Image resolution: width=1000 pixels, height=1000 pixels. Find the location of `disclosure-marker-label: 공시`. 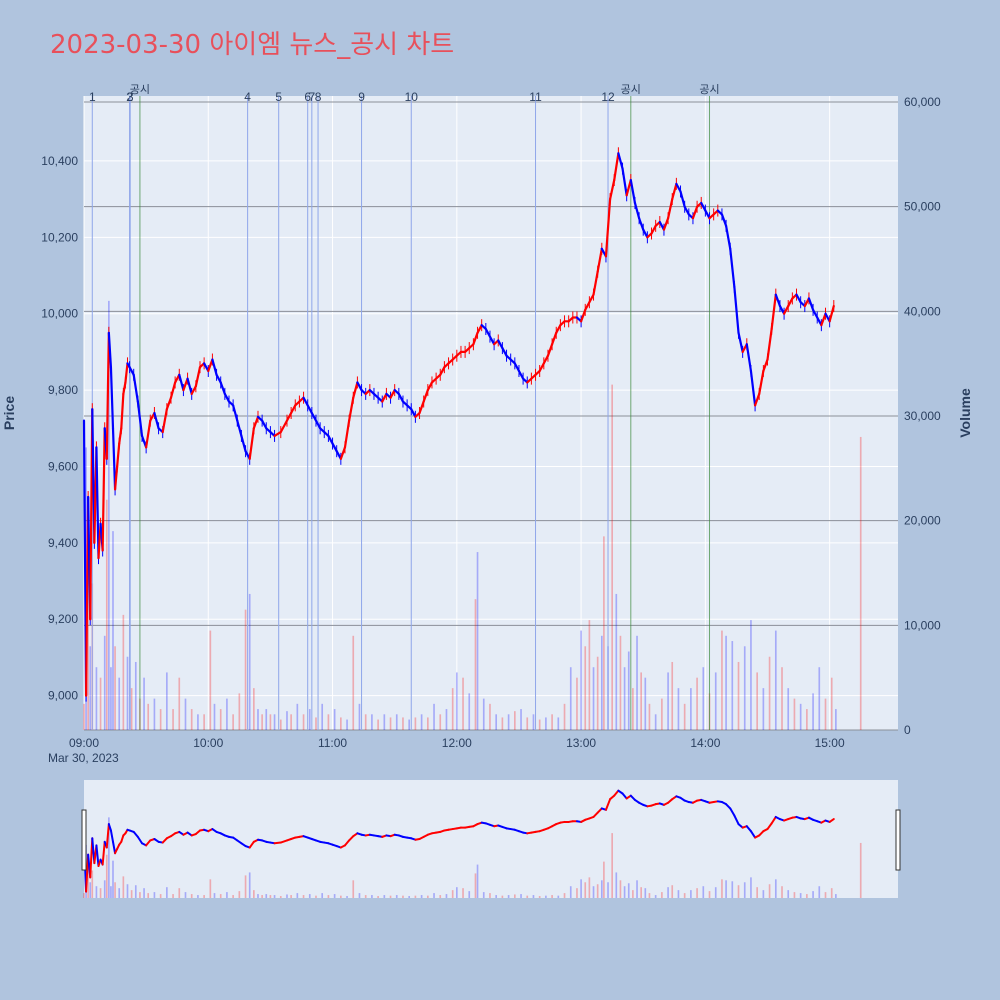

disclosure-marker-label: 공시 is located at coordinates (709, 90).